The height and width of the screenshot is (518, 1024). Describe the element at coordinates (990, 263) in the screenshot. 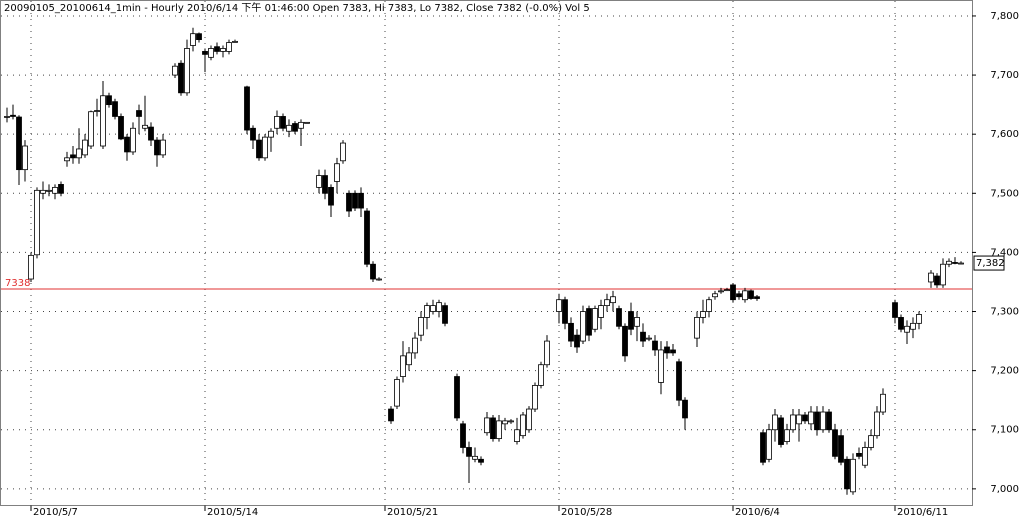

I see `last-price-label: 7,382` at that location.